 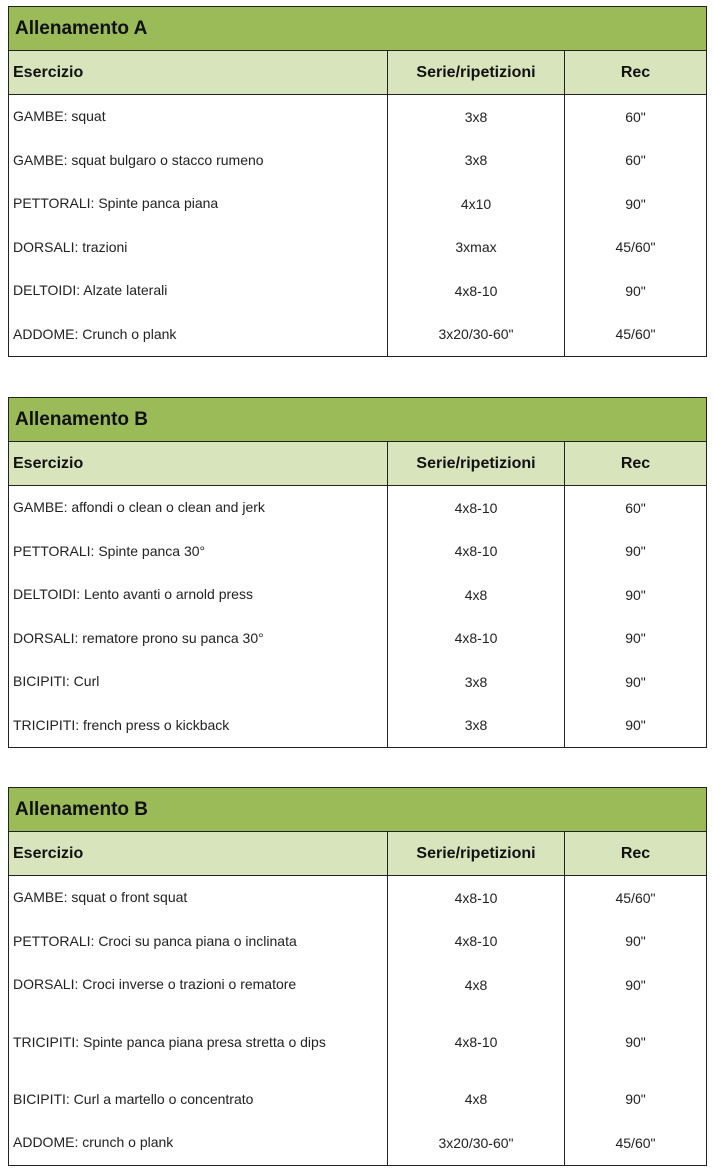 I want to click on table-cell: GAMBE: squat bulgaro o stacco rumeno, so click(x=198, y=160).